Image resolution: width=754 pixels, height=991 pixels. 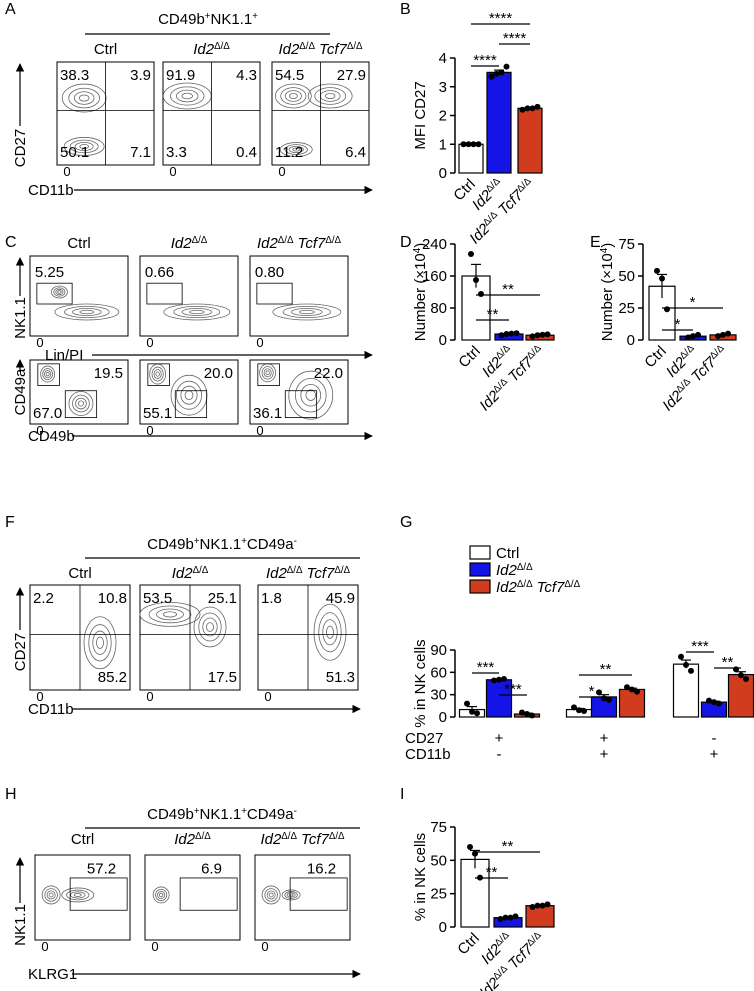 I want to click on bar, so click(x=632, y=703).